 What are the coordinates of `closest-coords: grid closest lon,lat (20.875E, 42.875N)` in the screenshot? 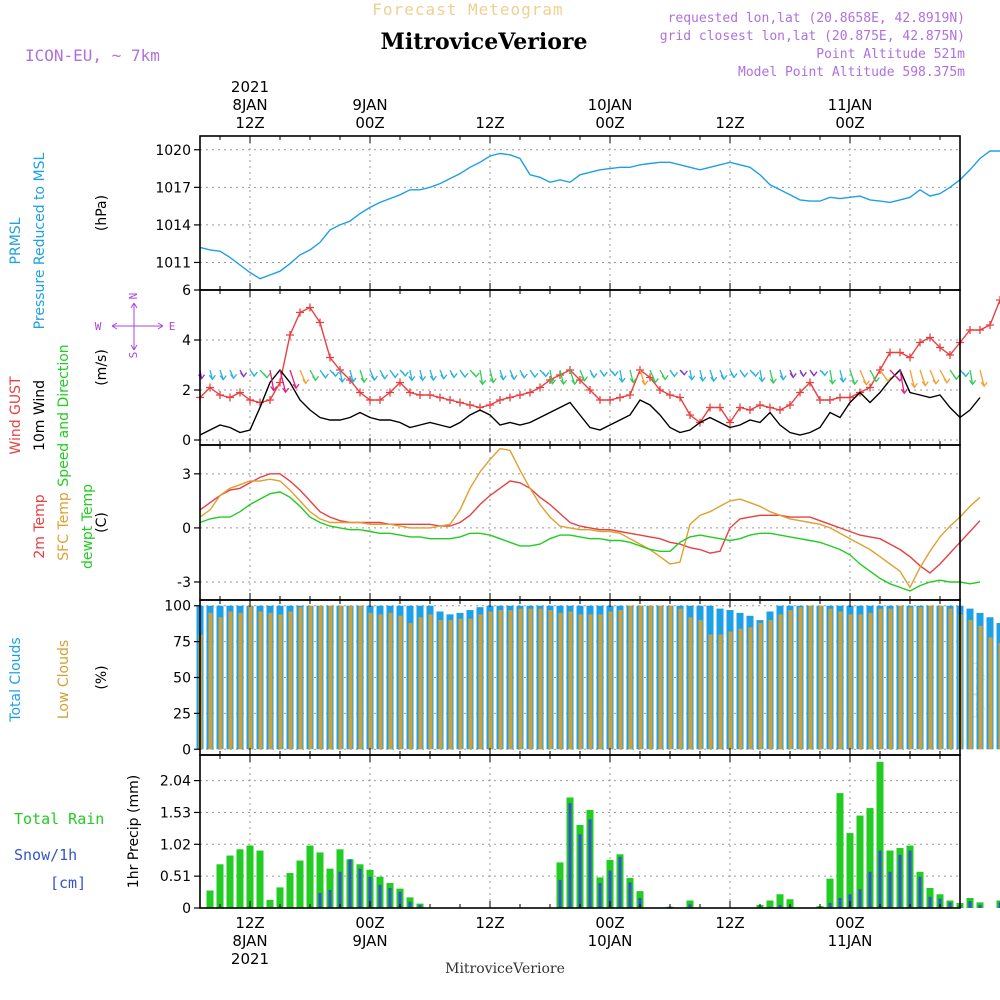 It's located at (812, 36).